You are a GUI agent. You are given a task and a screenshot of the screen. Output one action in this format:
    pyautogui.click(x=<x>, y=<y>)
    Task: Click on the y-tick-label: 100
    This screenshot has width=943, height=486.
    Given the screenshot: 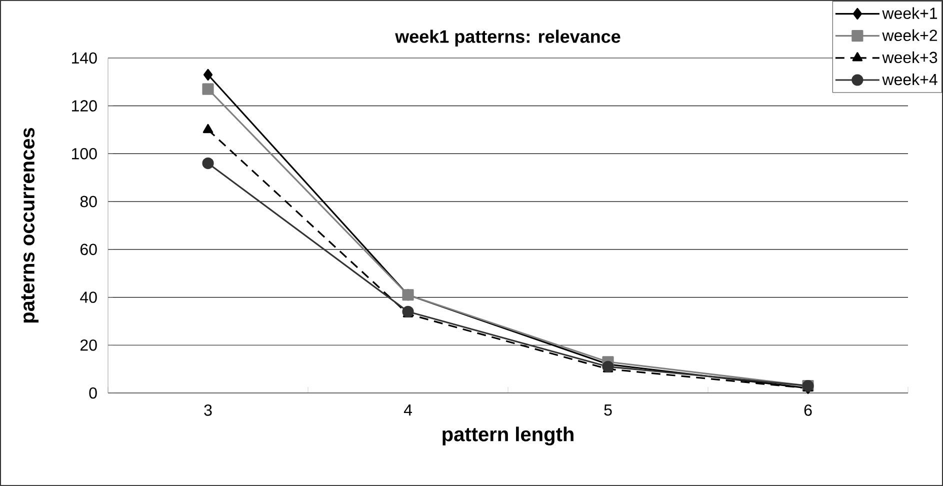 What is the action you would take?
    pyautogui.click(x=84, y=154)
    